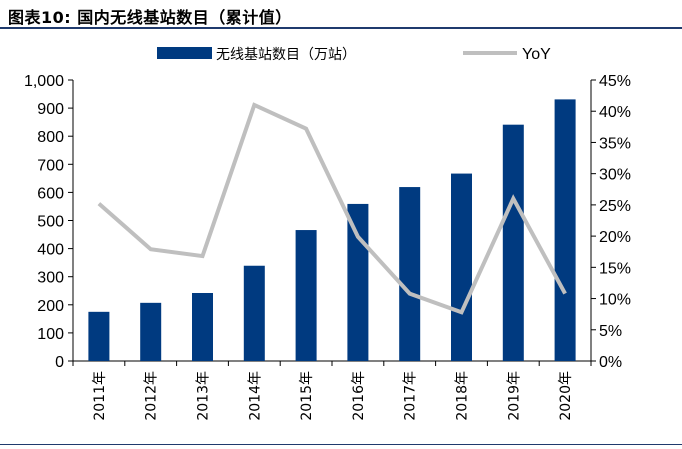 Image resolution: width=682 pixels, height=449 pixels. I want to click on left-axis-tick-label: 200, so click(50, 306).